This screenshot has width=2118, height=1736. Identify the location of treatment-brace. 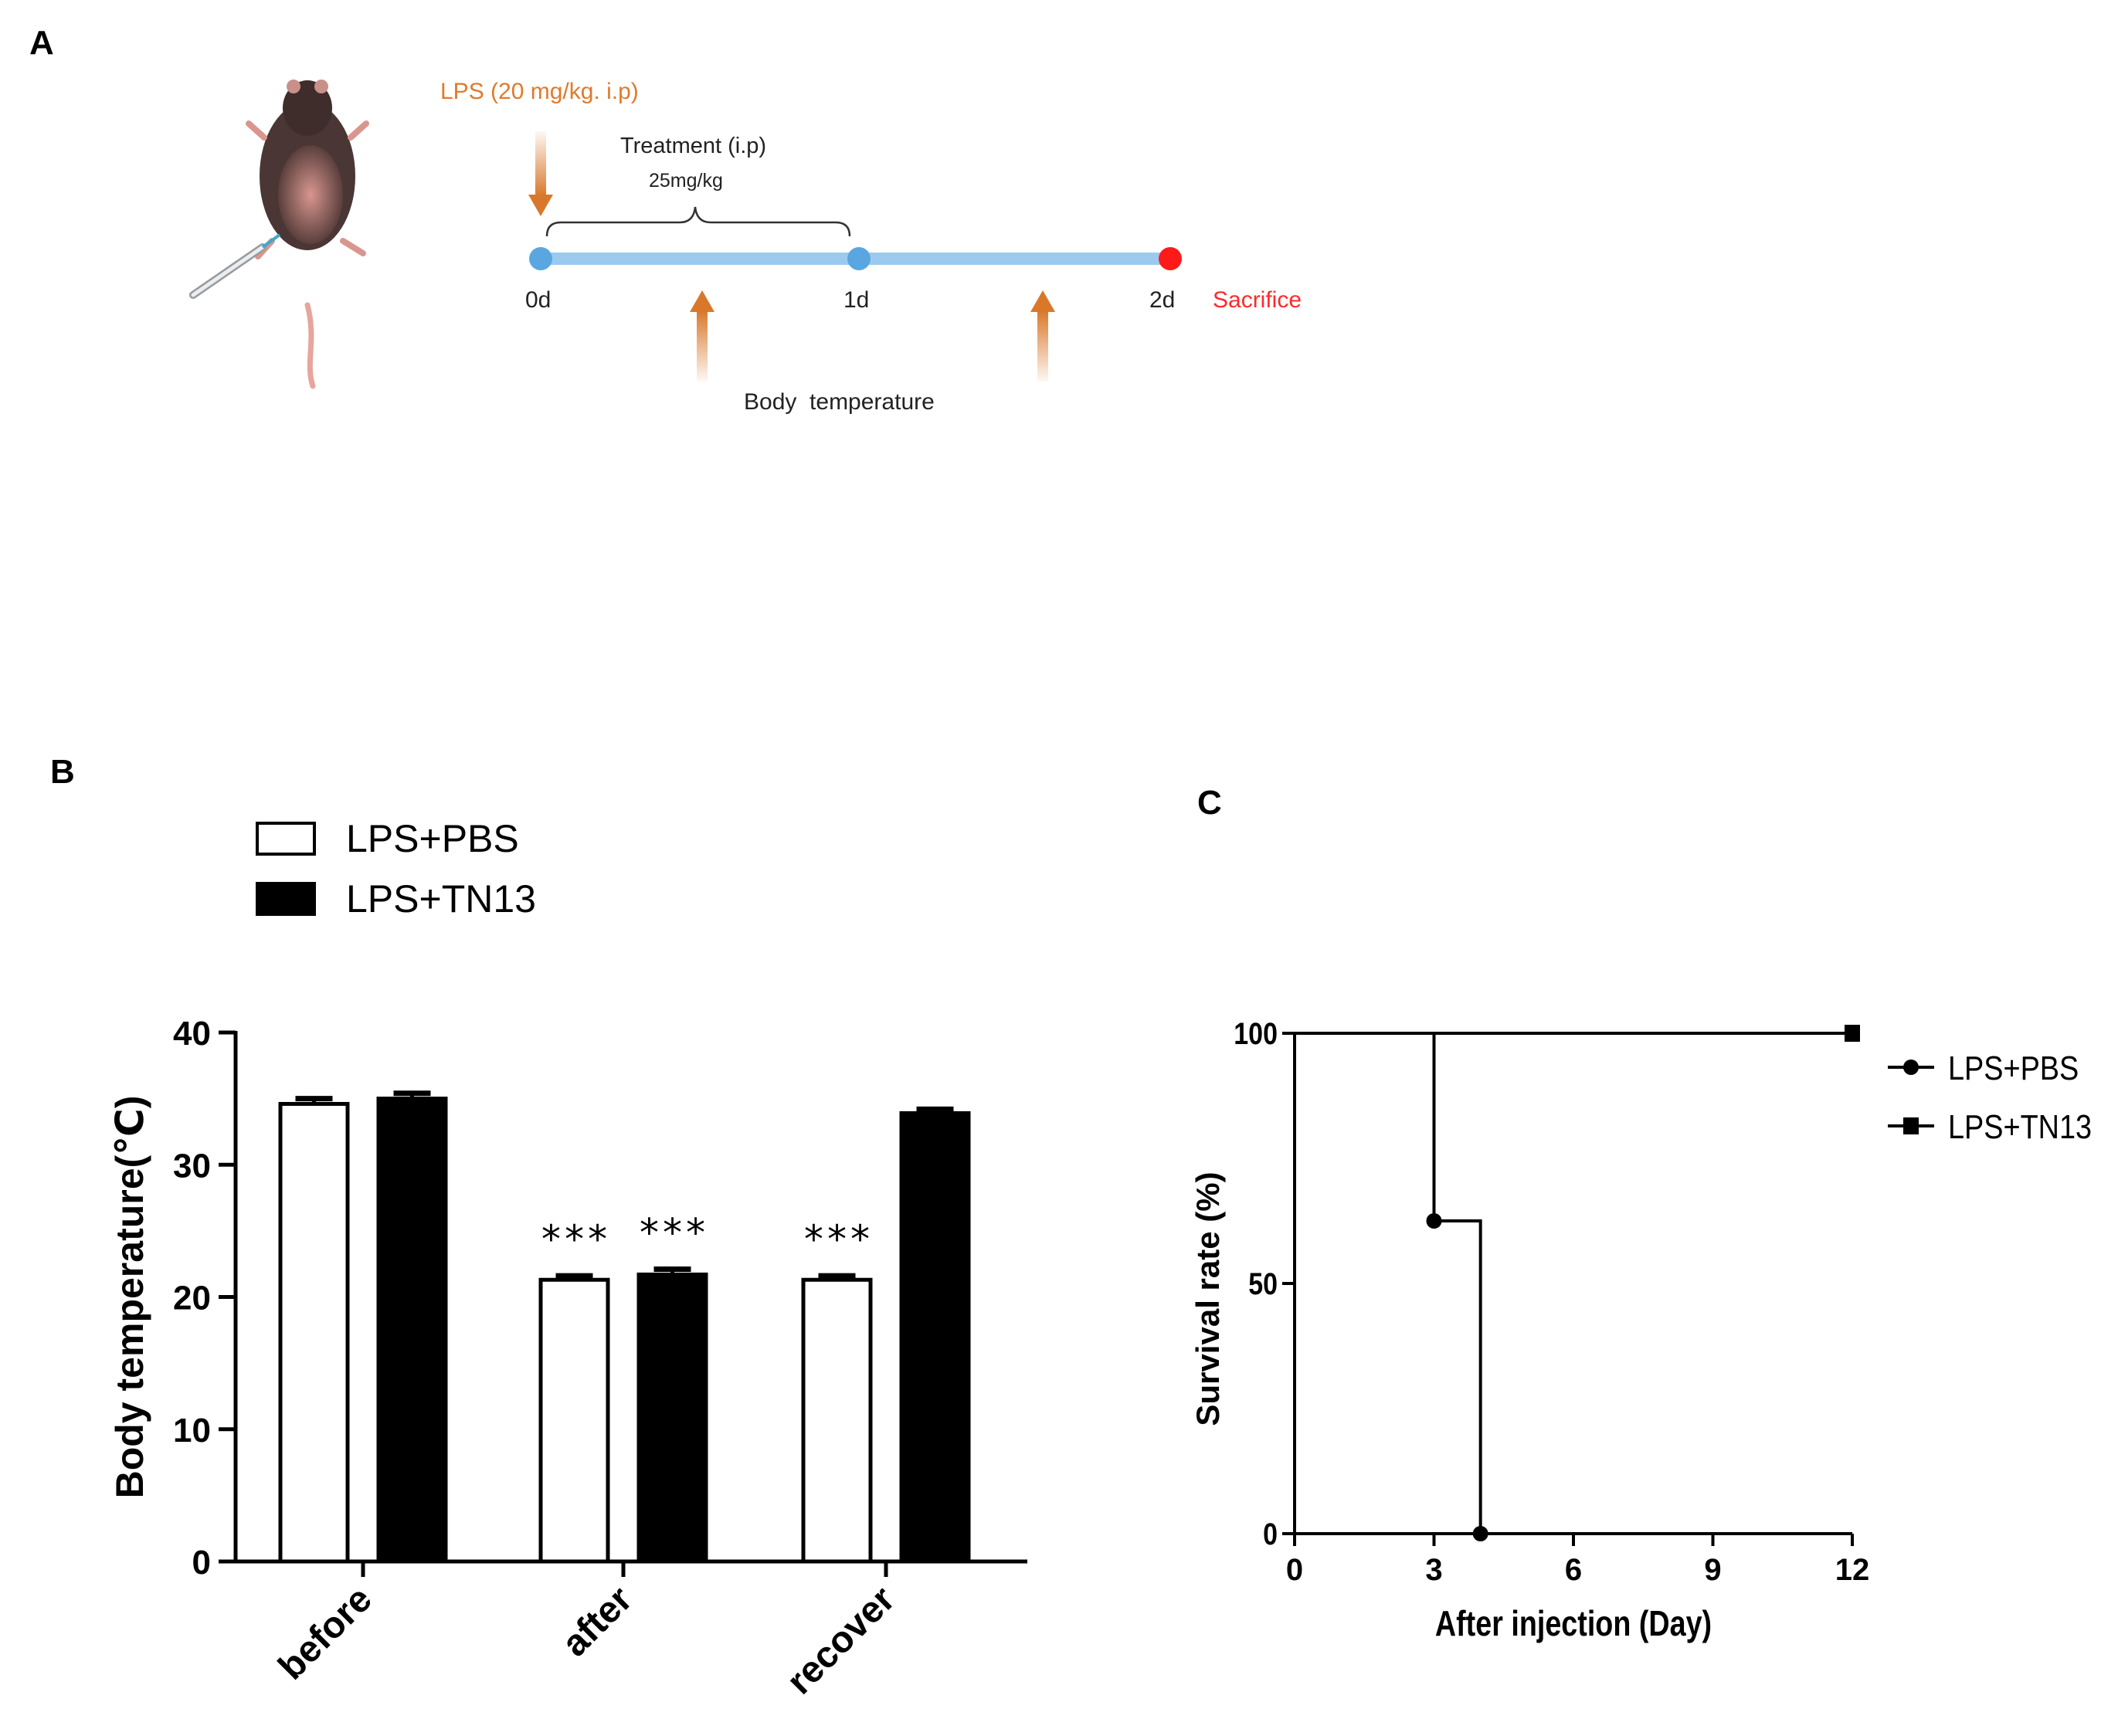
(698, 221).